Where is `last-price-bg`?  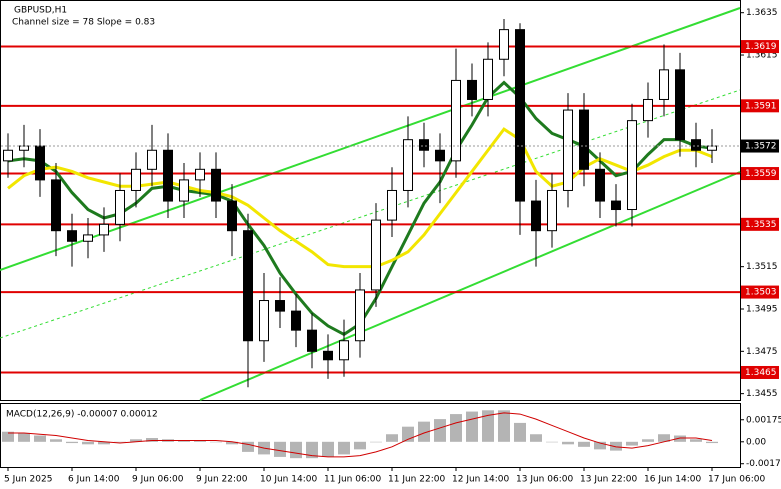
last-price-bg is located at coordinates (760, 146).